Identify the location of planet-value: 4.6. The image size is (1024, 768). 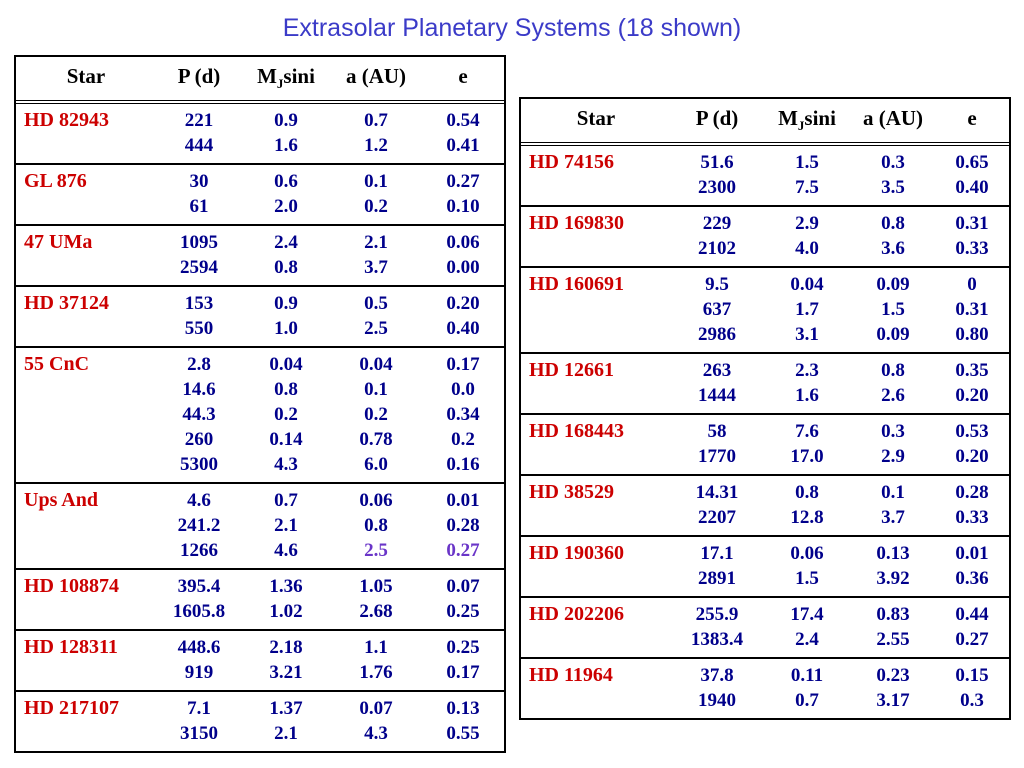
(286, 551).